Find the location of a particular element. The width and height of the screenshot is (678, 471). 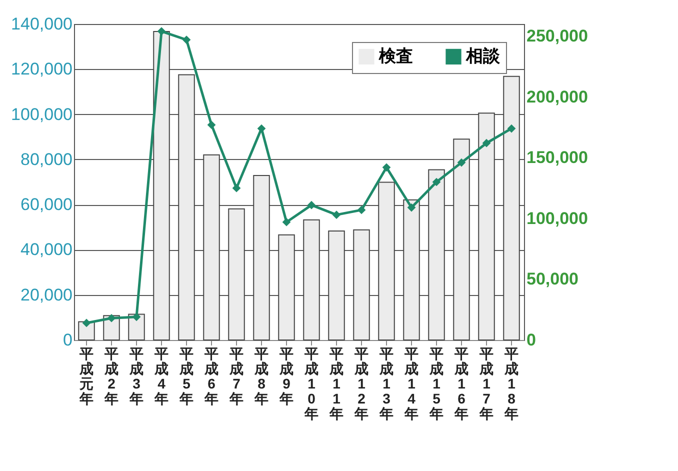

x-tick-label: 平成2年 is located at coordinates (111, 376).